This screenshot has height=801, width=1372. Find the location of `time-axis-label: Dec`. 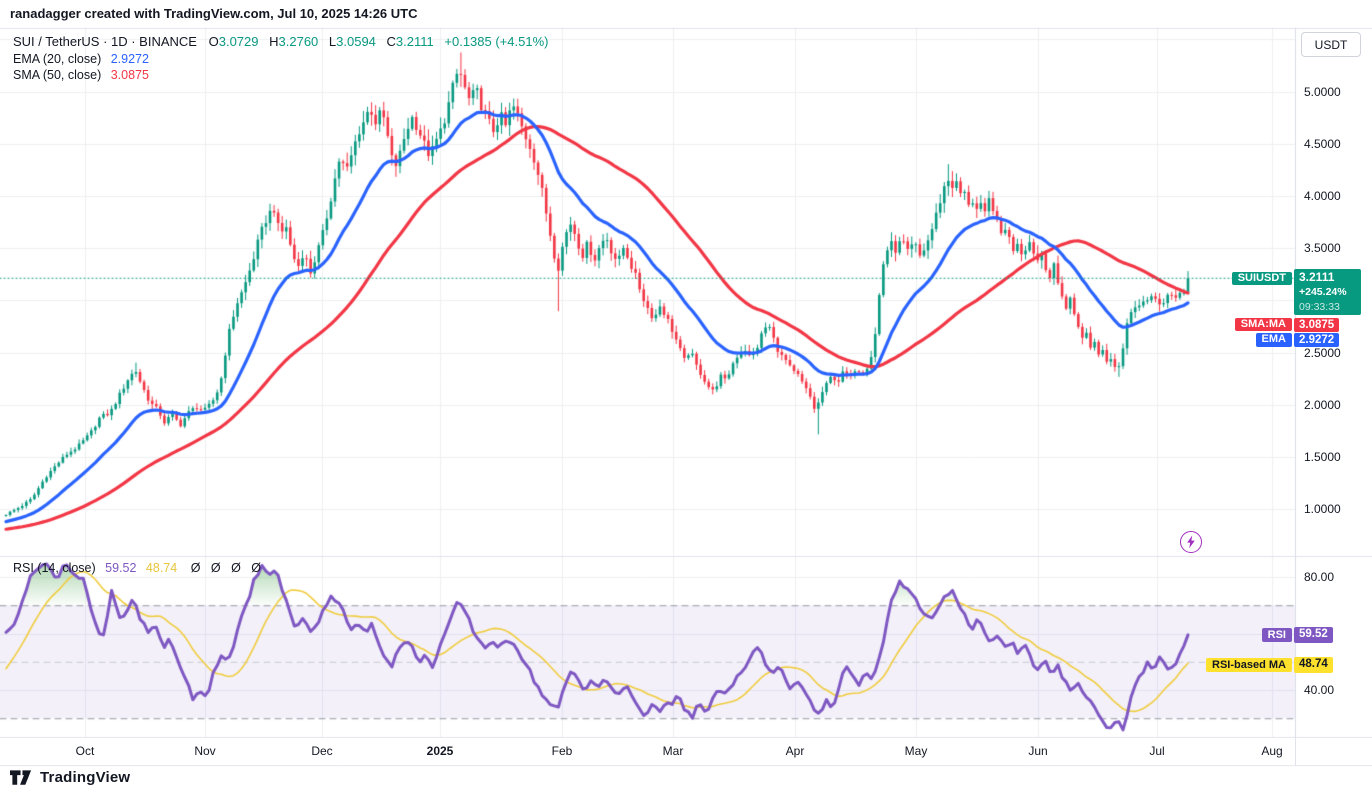

time-axis-label: Dec is located at coordinates (322, 751).